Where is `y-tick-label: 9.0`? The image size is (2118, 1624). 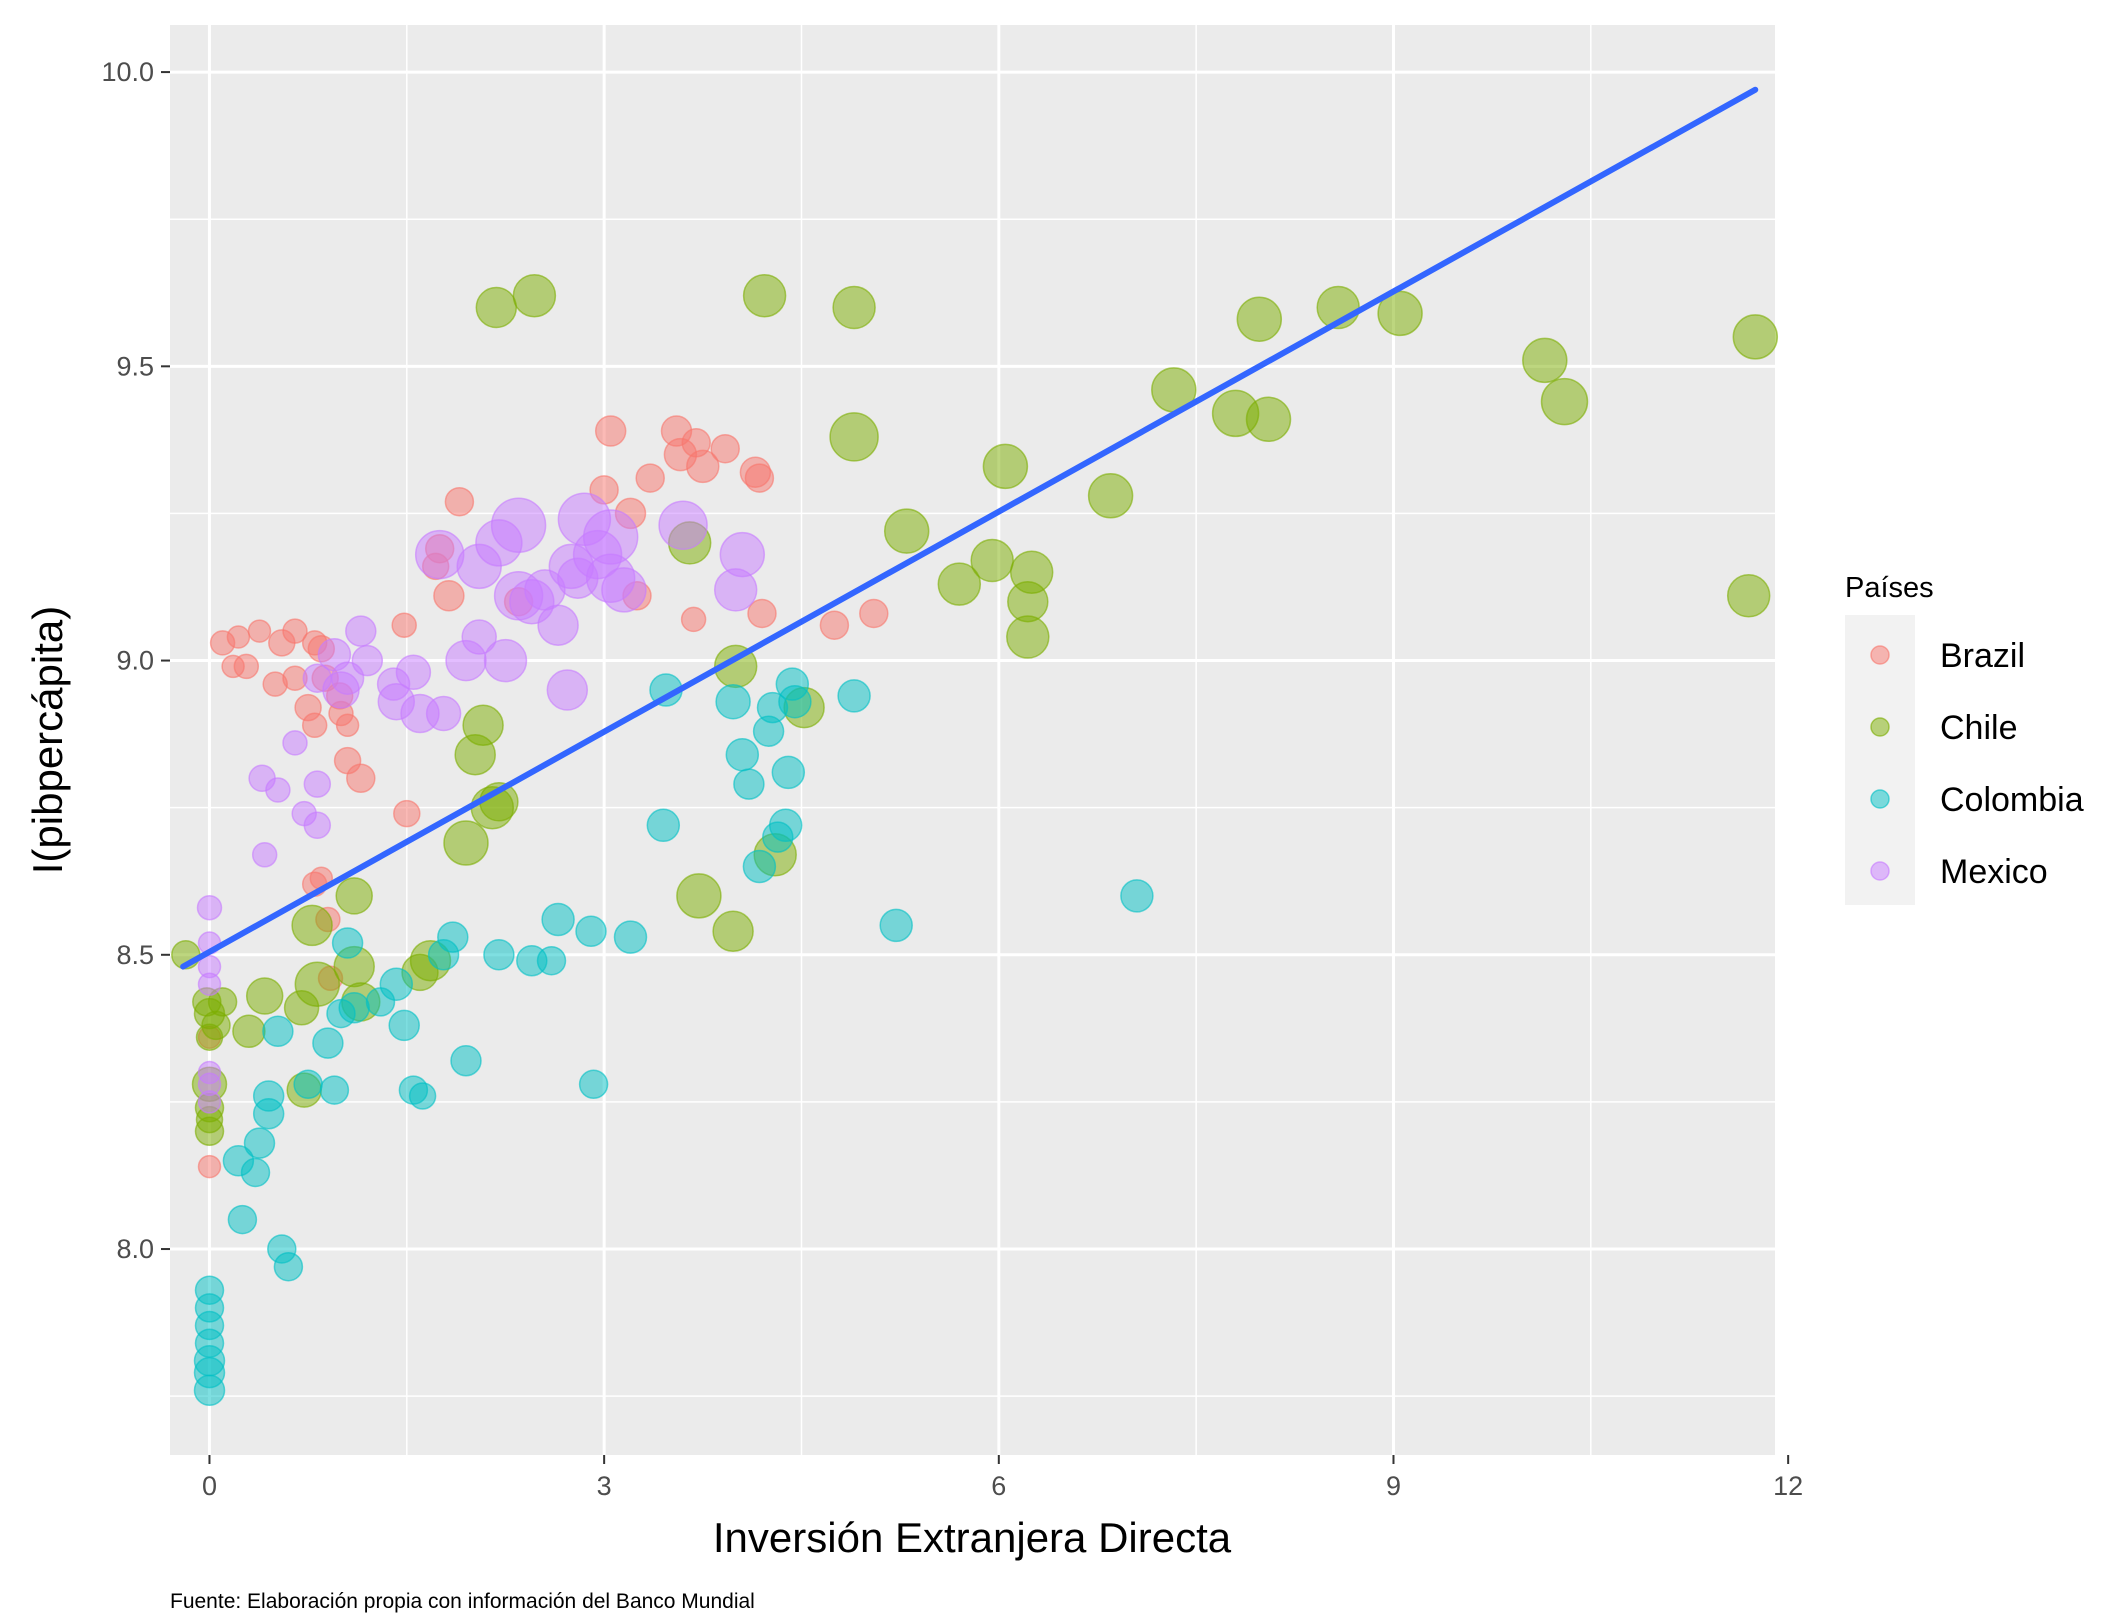
y-tick-label: 9.0 is located at coordinates (135, 661).